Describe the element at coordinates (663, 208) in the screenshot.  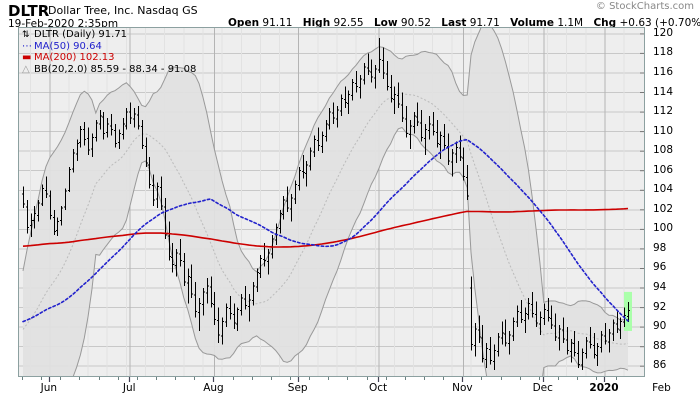
I see `y-axis-tick-102: 102` at that location.